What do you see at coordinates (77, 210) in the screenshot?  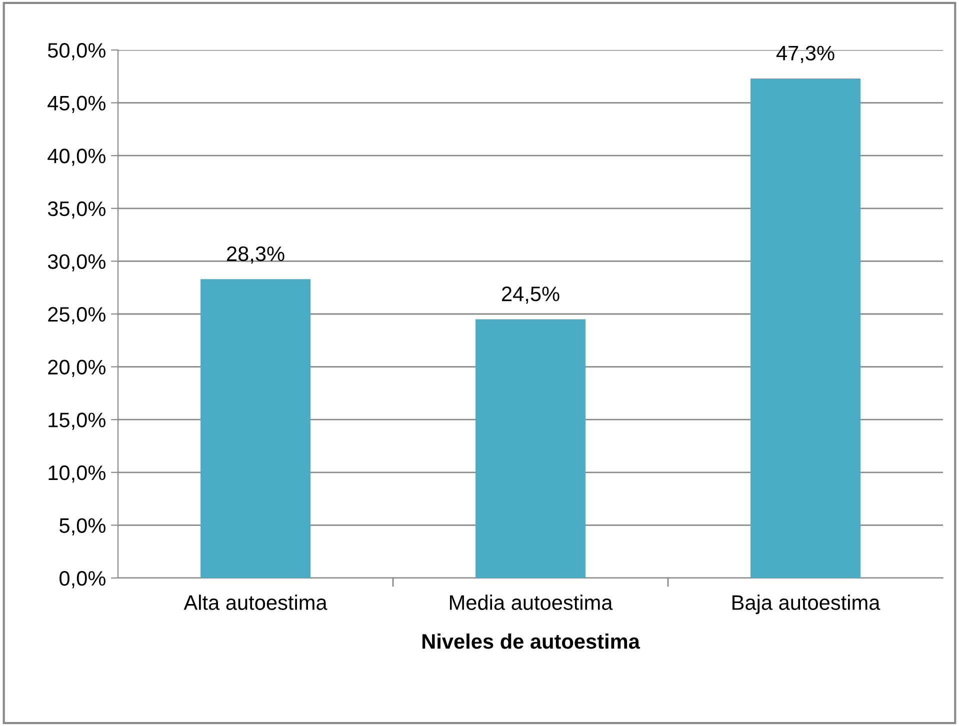 I see `y-tick-label: 35,0%` at bounding box center [77, 210].